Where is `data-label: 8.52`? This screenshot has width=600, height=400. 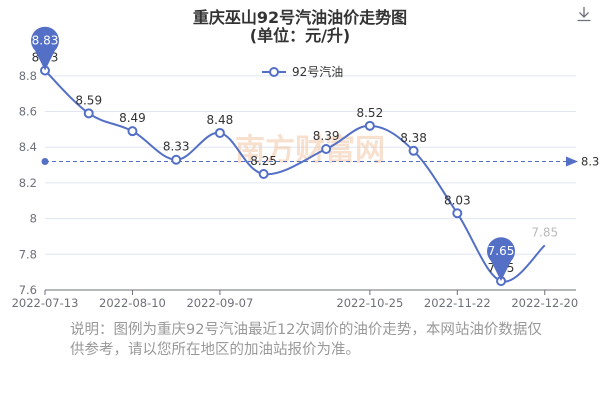
data-label: 8.52 is located at coordinates (369, 113).